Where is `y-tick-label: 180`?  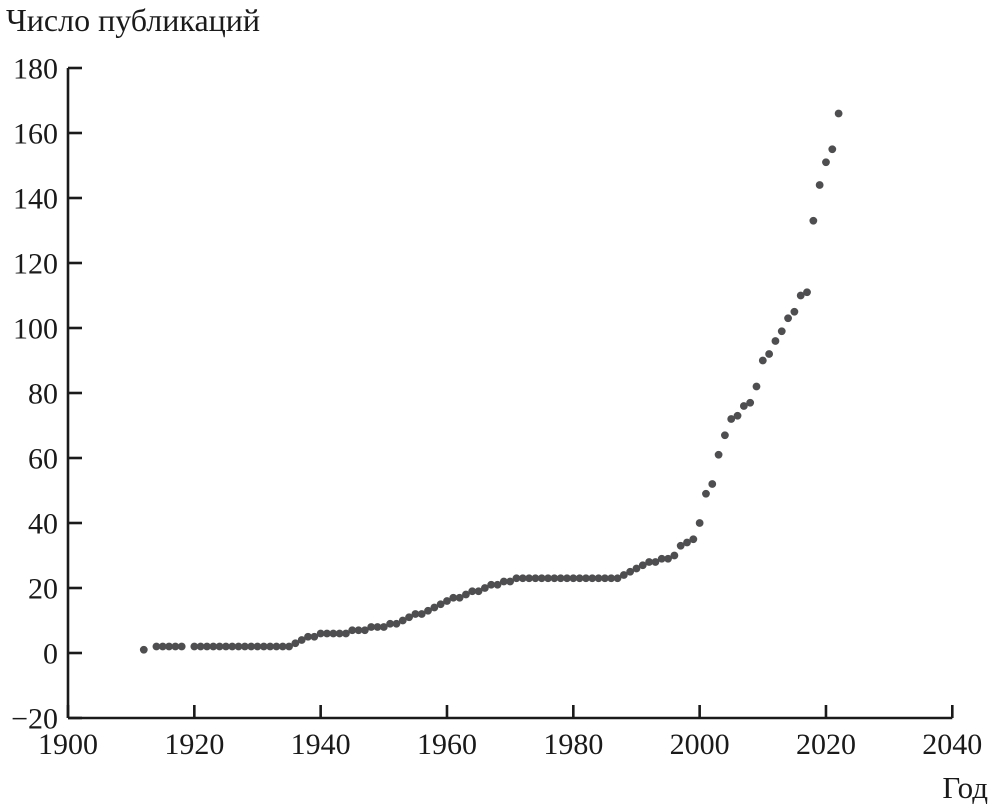 y-tick-label: 180 is located at coordinates (35, 69).